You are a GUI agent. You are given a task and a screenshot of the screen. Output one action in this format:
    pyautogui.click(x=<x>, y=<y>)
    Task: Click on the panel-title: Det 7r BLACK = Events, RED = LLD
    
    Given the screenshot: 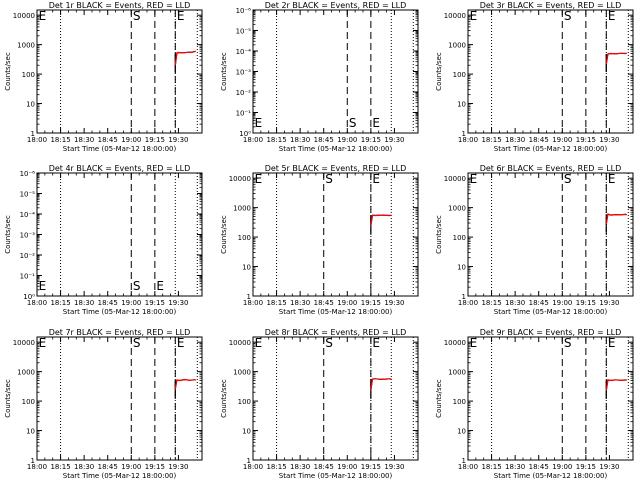 What is the action you would take?
    pyautogui.click(x=120, y=332)
    